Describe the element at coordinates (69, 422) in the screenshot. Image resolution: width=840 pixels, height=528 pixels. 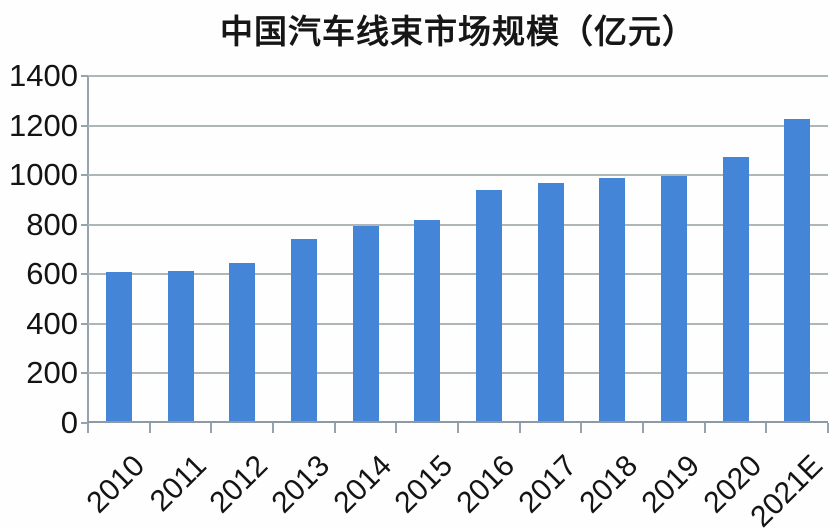
I see `y-tick-label-0: 0` at that location.